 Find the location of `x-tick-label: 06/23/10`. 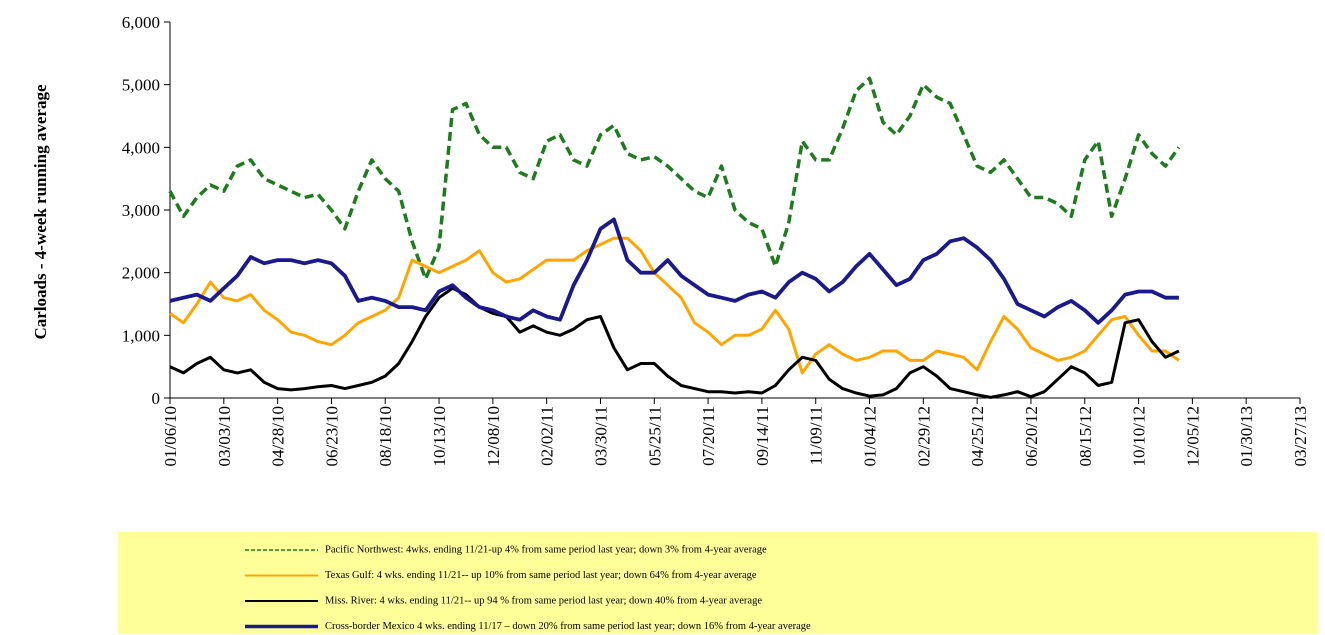

x-tick-label: 06/23/10 is located at coordinates (331, 436).